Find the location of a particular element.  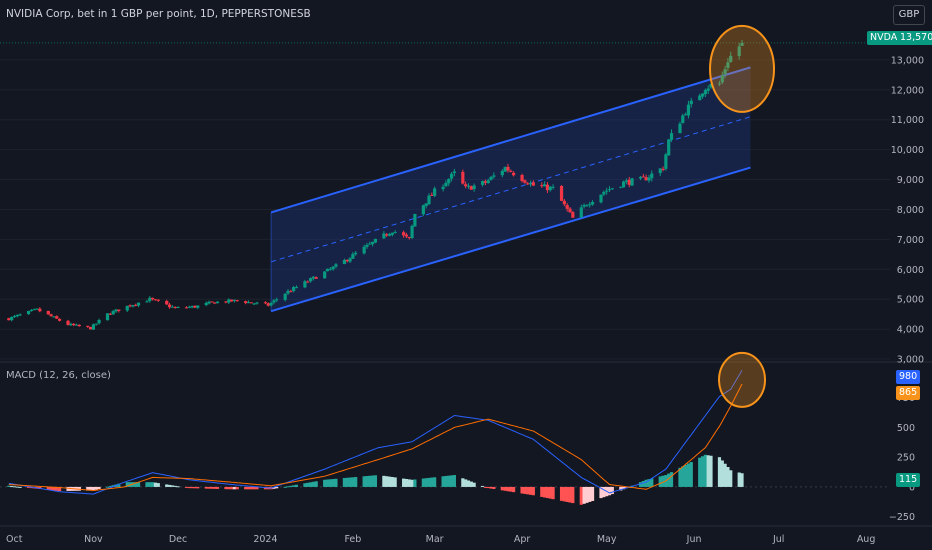

channel-middle-line is located at coordinates (510, 189).